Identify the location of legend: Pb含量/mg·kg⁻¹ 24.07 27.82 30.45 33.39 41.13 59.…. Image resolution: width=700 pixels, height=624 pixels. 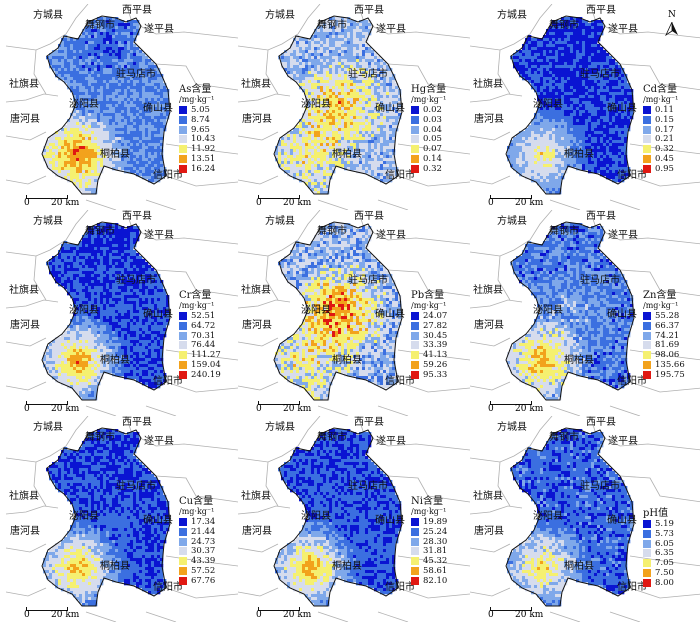
(429, 335).